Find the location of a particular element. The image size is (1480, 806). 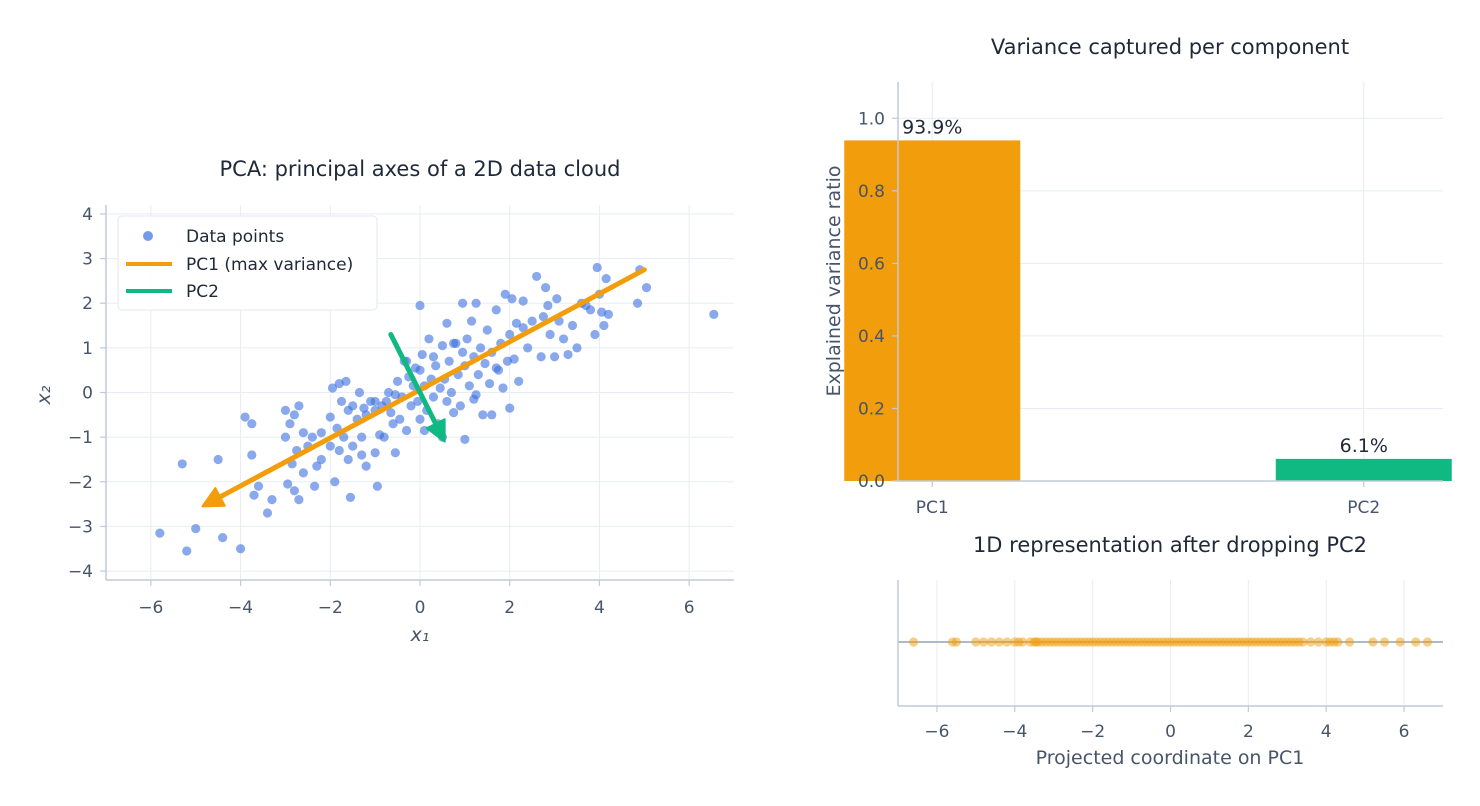

projection-title: 1D representation after dropping PC2 is located at coordinates (1170, 545).